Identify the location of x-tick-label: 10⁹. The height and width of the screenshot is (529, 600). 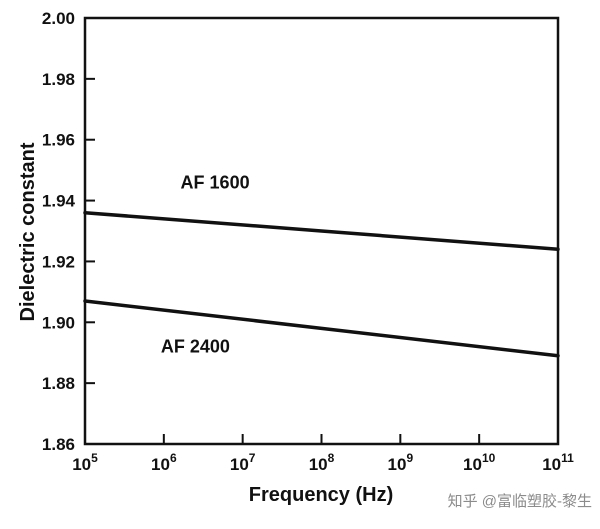
(401, 462).